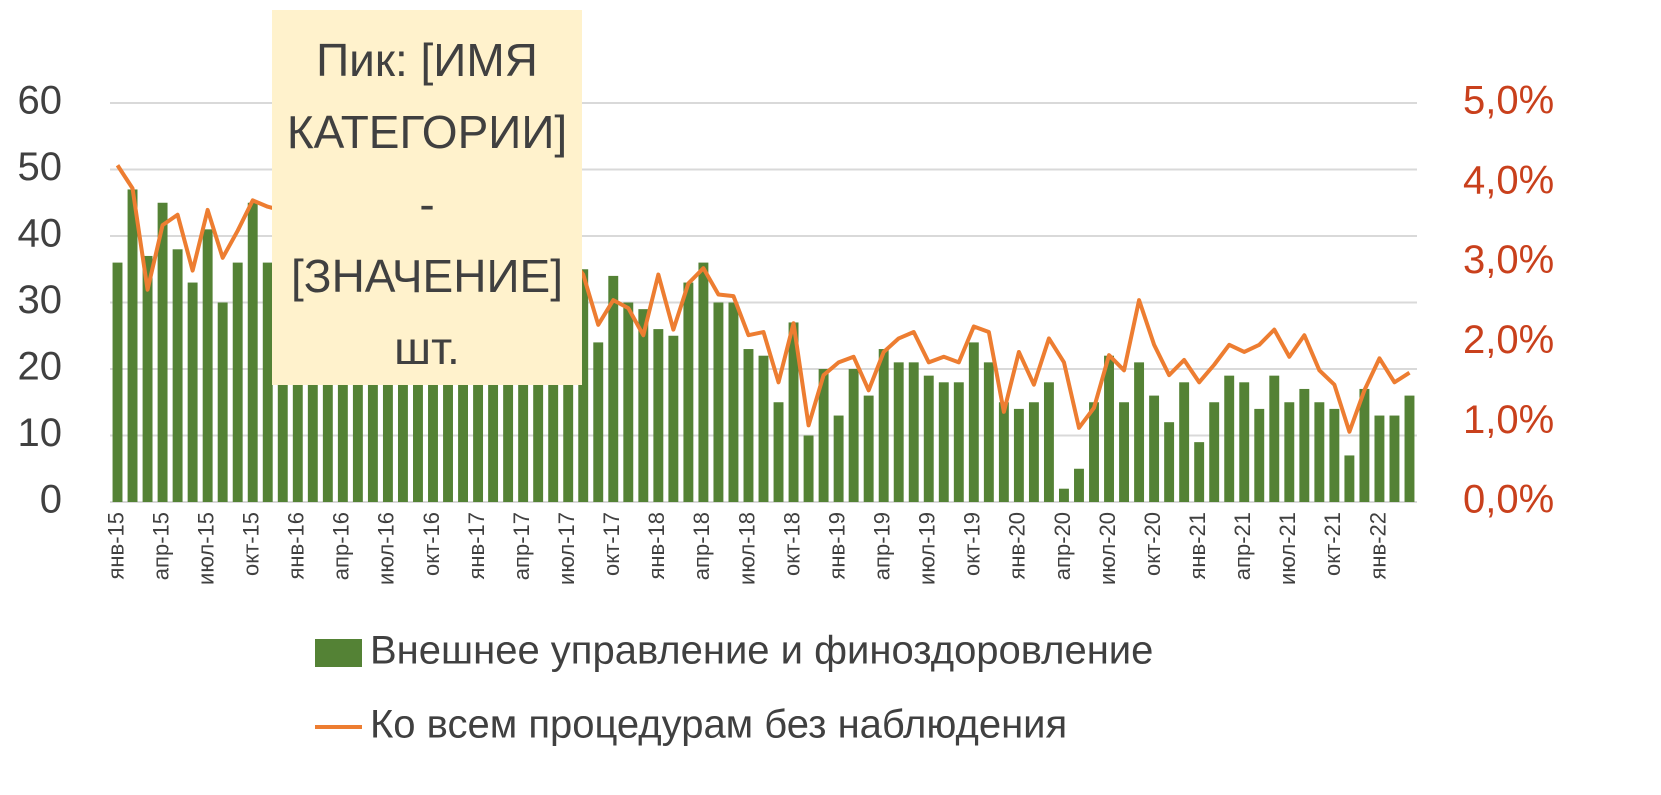 This screenshot has height=795, width=1661. I want to click on y2-tick-label: 3,0%, so click(1508, 260).